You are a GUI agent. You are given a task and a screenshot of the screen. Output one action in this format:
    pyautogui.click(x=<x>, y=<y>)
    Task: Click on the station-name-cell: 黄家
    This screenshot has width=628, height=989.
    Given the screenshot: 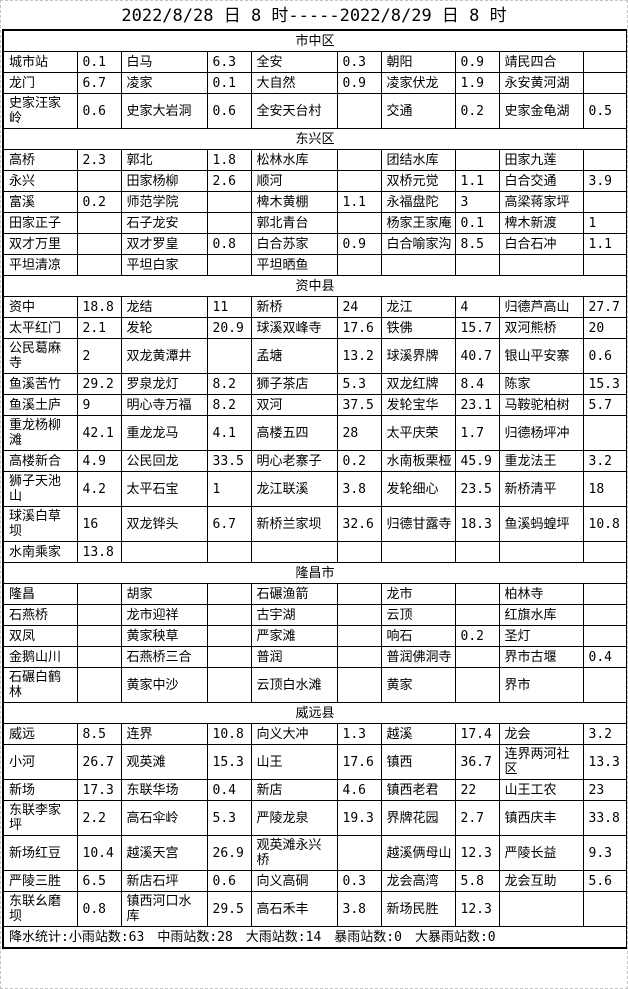 What is the action you would take?
    pyautogui.click(x=418, y=685)
    